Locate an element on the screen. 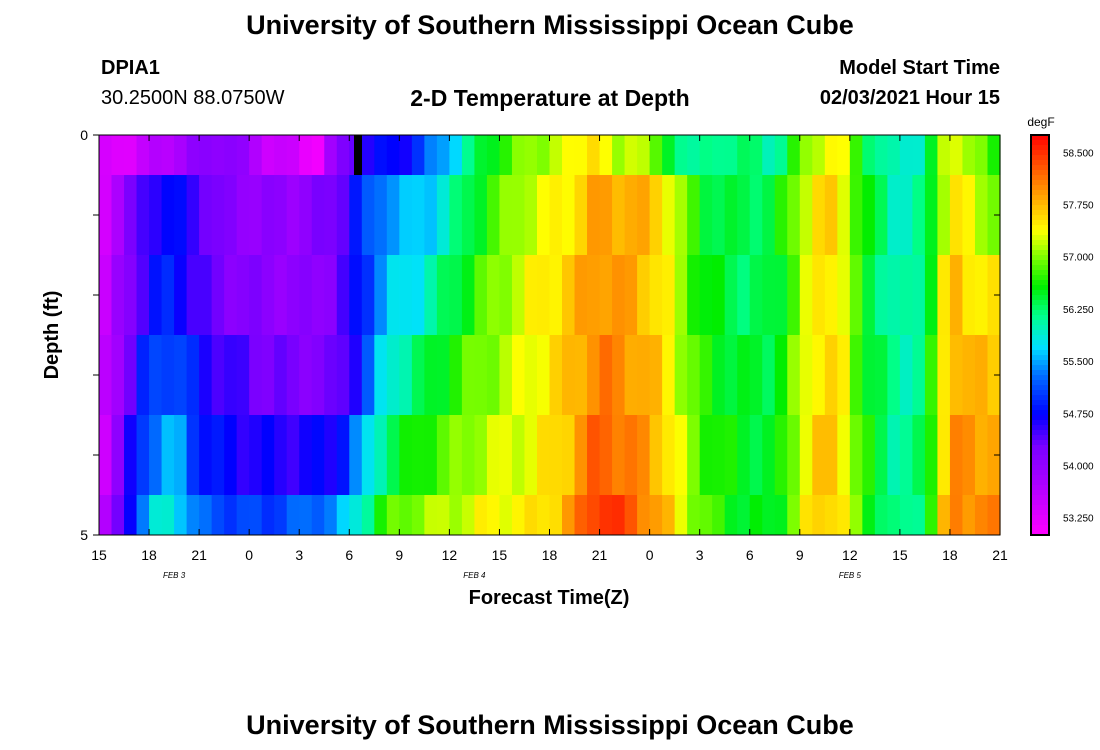 This screenshot has height=750, width=1100. date-label: FEB 3 is located at coordinates (174, 575).